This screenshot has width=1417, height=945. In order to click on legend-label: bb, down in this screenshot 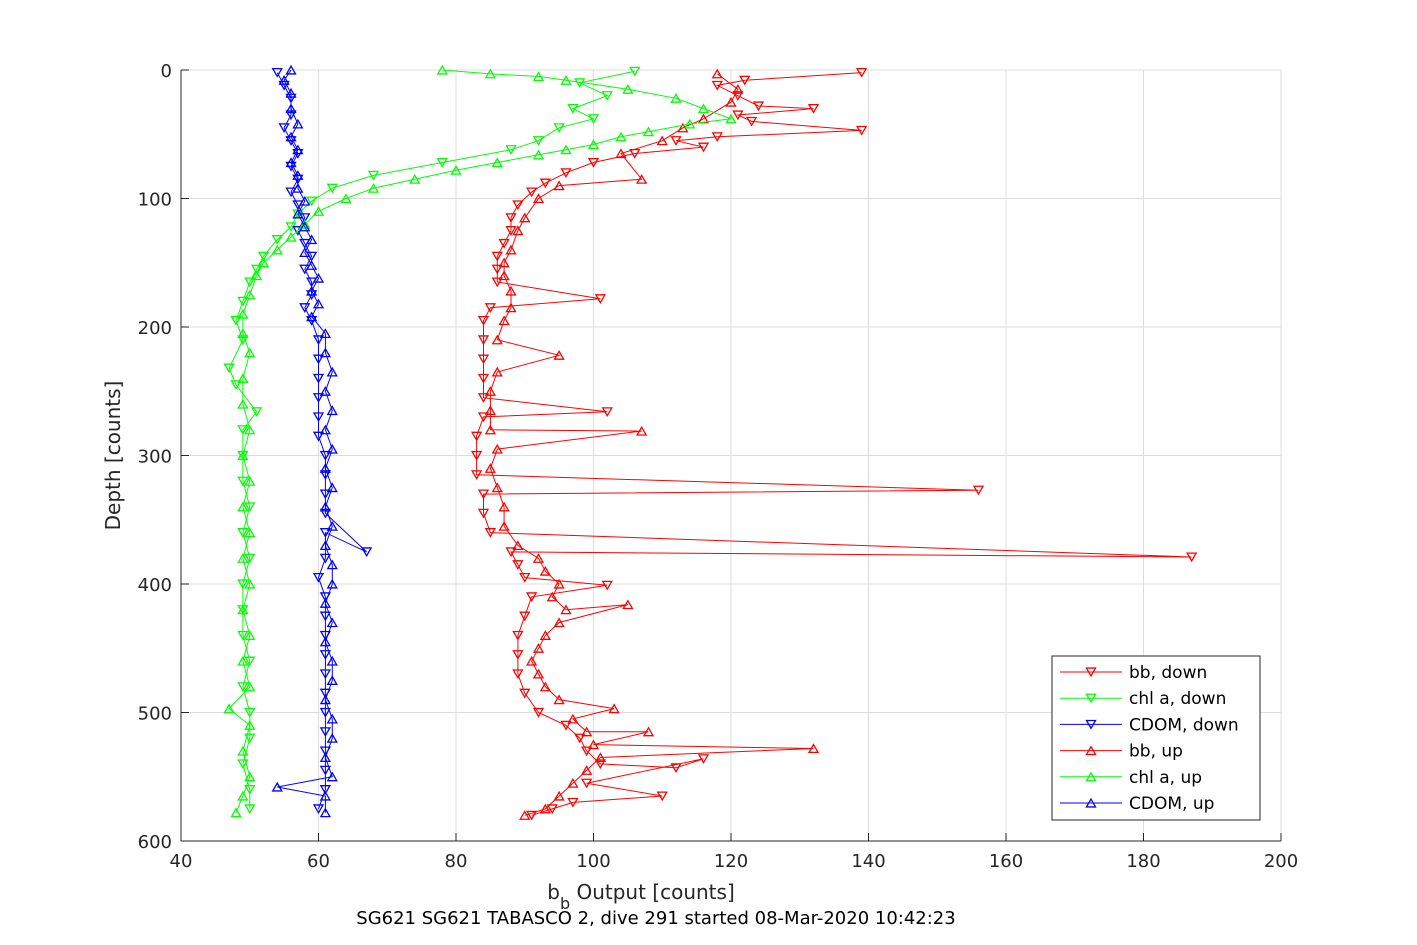, I will do `click(1168, 673)`.